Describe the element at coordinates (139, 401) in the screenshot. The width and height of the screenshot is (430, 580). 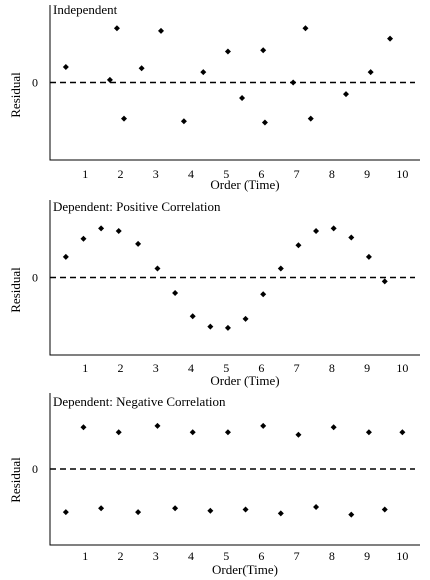
I see `chart-title: Dependent: Negative Correlation` at that location.